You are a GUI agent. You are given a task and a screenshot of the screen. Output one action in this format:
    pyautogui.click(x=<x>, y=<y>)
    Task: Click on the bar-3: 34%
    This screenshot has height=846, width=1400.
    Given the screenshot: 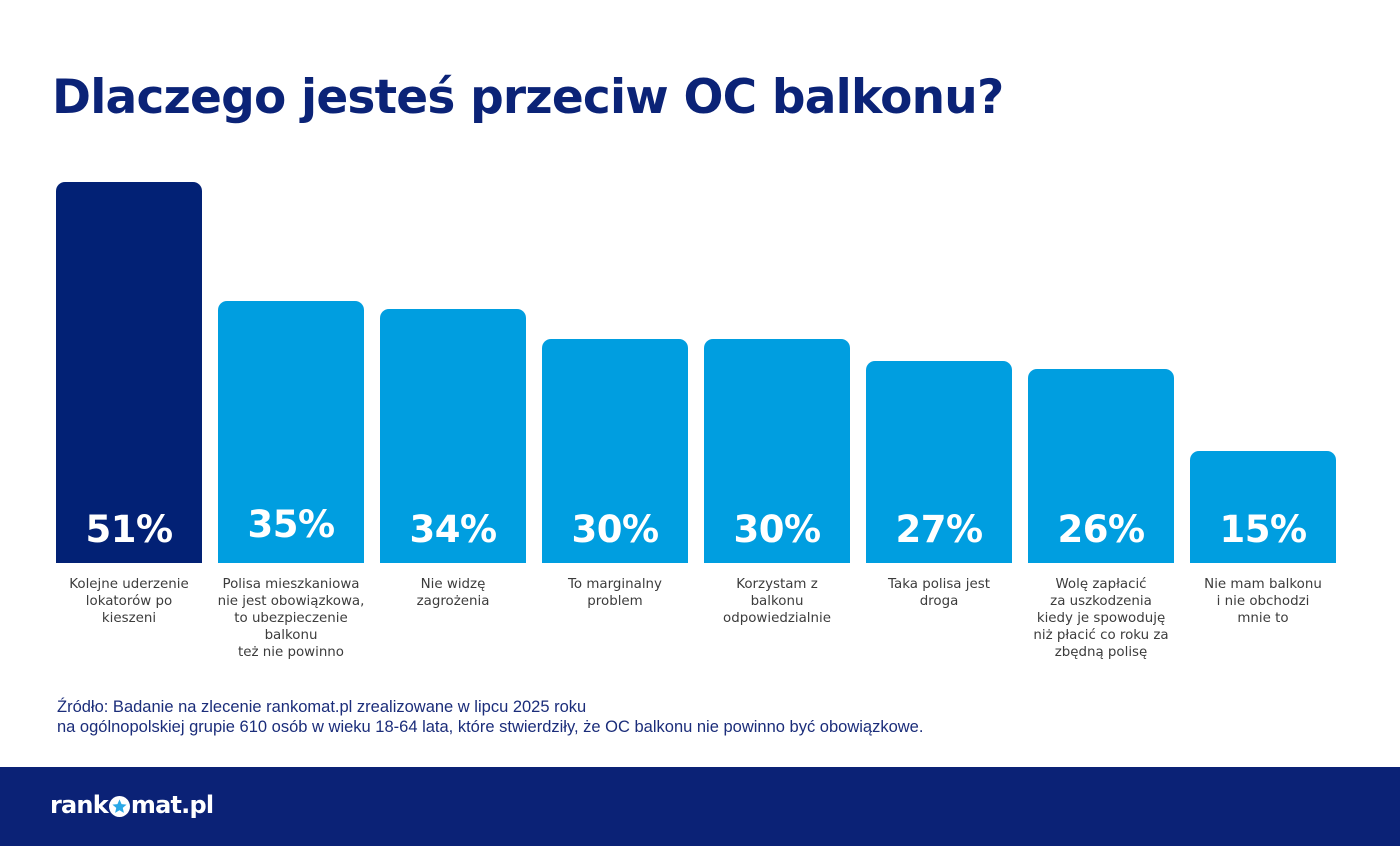 What is the action you would take?
    pyautogui.click(x=453, y=436)
    